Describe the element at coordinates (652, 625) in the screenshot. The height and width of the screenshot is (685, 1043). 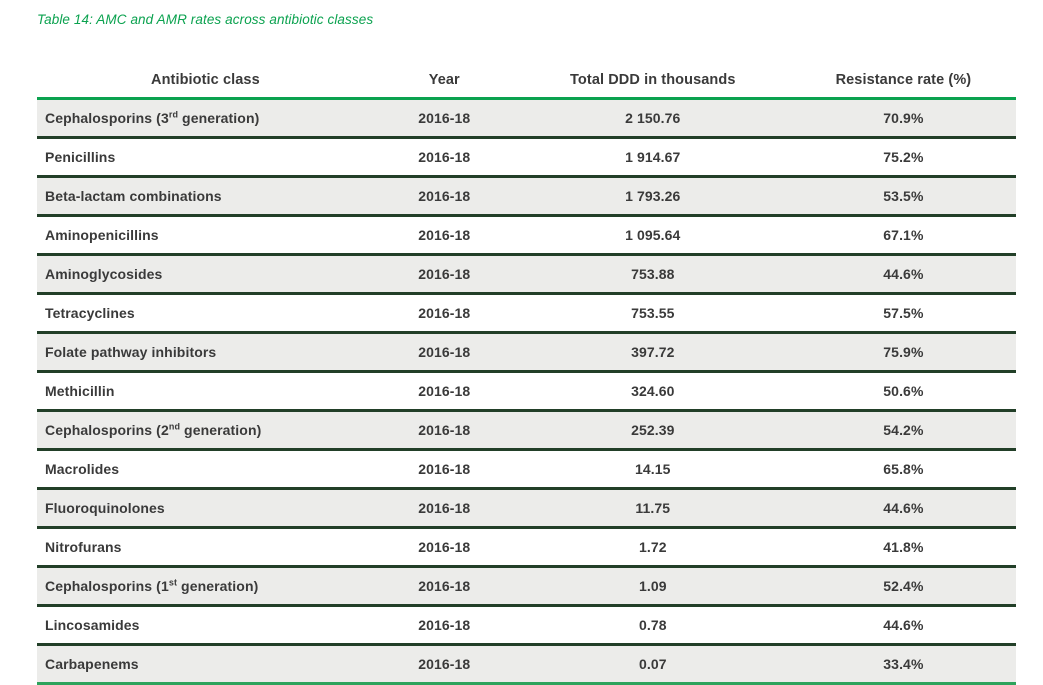
I see `cell-total-ddd: 0.78` at that location.